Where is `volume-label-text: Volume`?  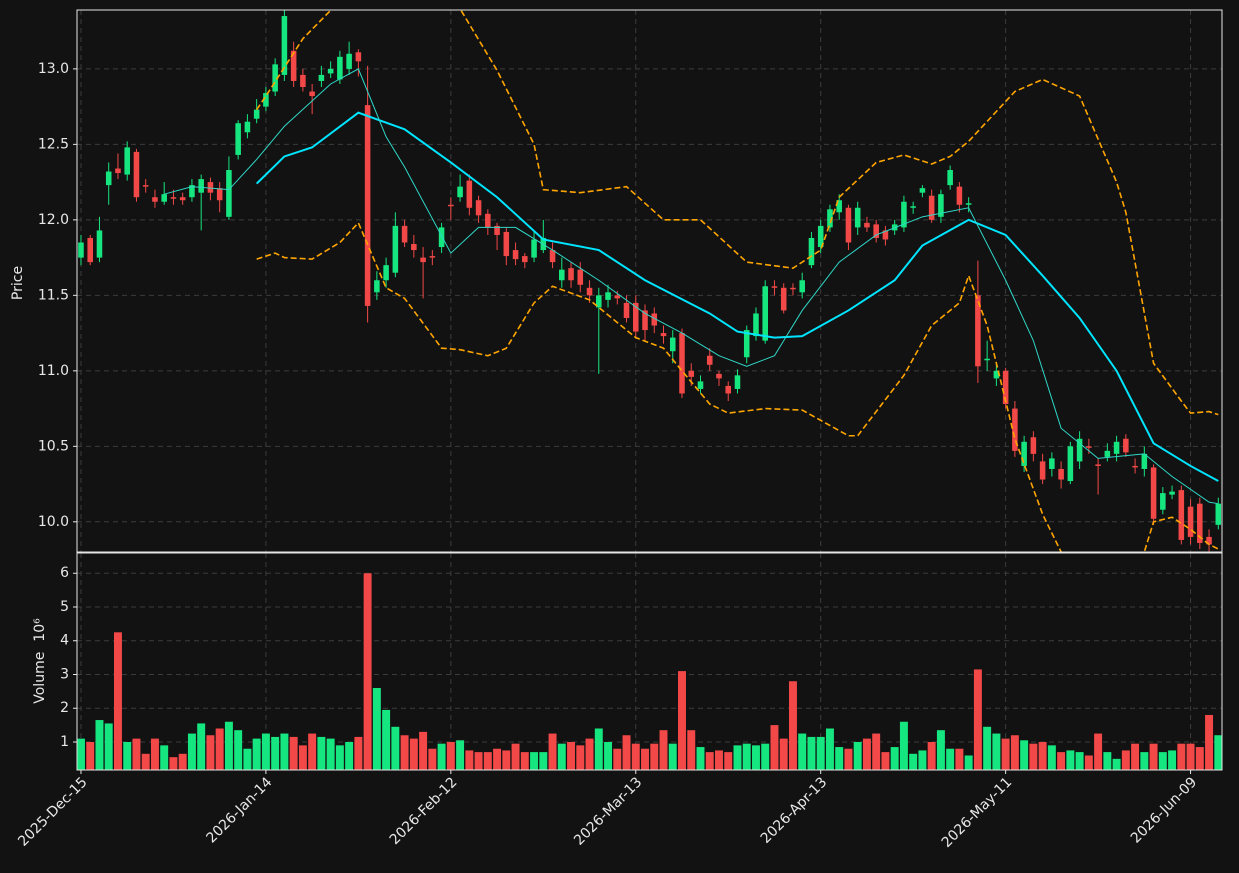
volume-label-text: Volume is located at coordinates (40, 678).